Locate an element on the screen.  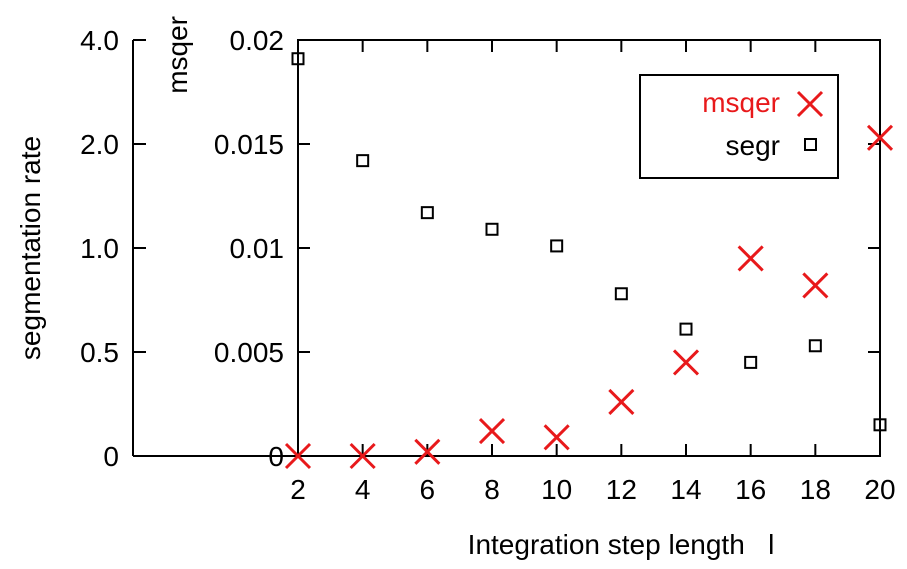
inner-y-tick-label: 0.005 is located at coordinates (249, 352).